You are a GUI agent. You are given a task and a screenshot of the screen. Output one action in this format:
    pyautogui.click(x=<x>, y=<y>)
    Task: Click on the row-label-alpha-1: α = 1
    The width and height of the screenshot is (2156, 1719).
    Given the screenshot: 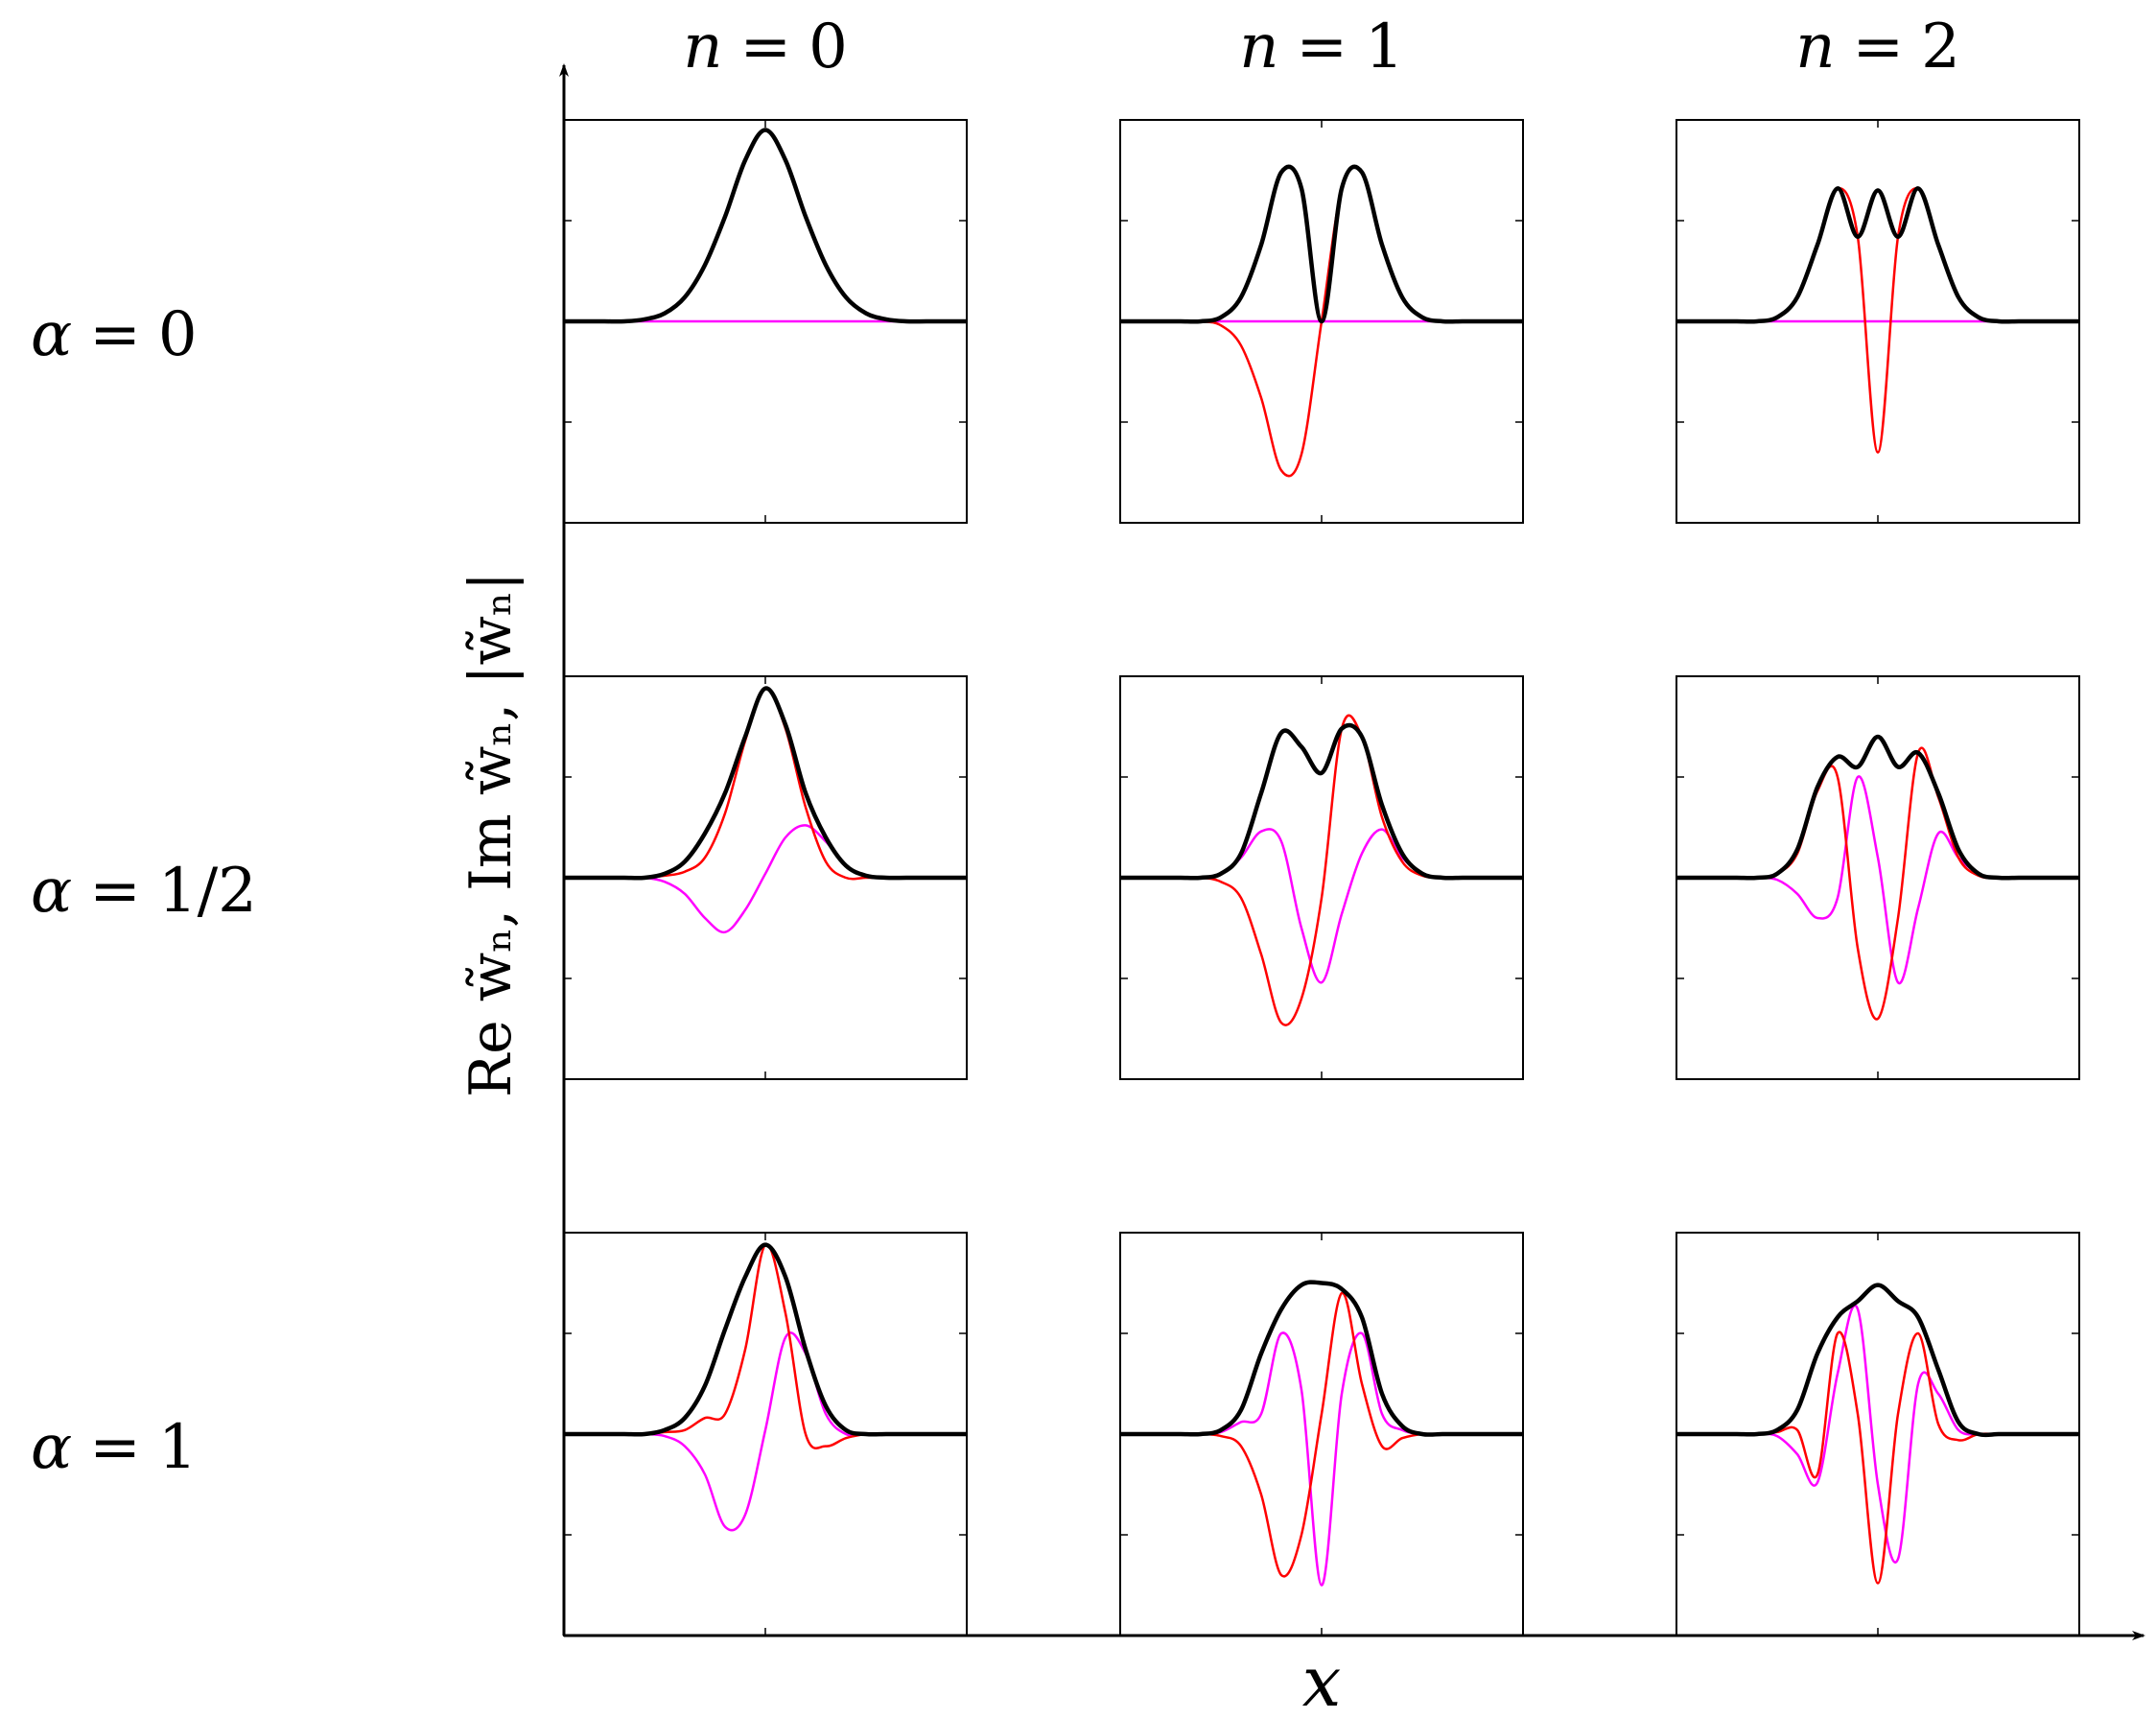 What is the action you would take?
    pyautogui.click(x=114, y=1448)
    